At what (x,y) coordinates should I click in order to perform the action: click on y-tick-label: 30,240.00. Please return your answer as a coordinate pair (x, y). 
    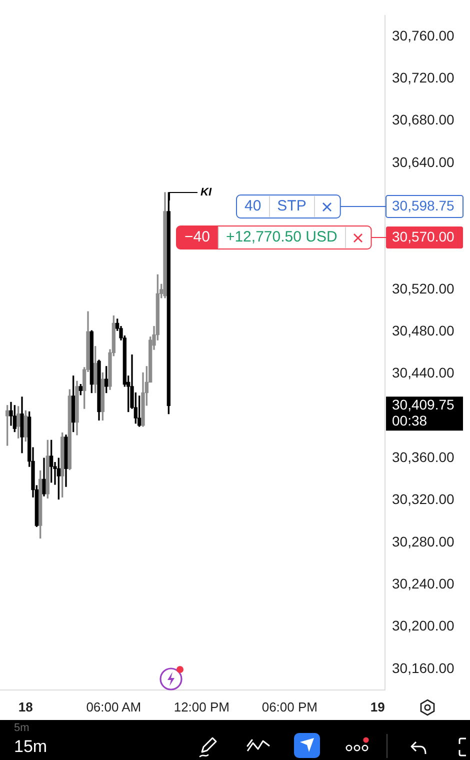
    Looking at the image, I should click on (423, 583).